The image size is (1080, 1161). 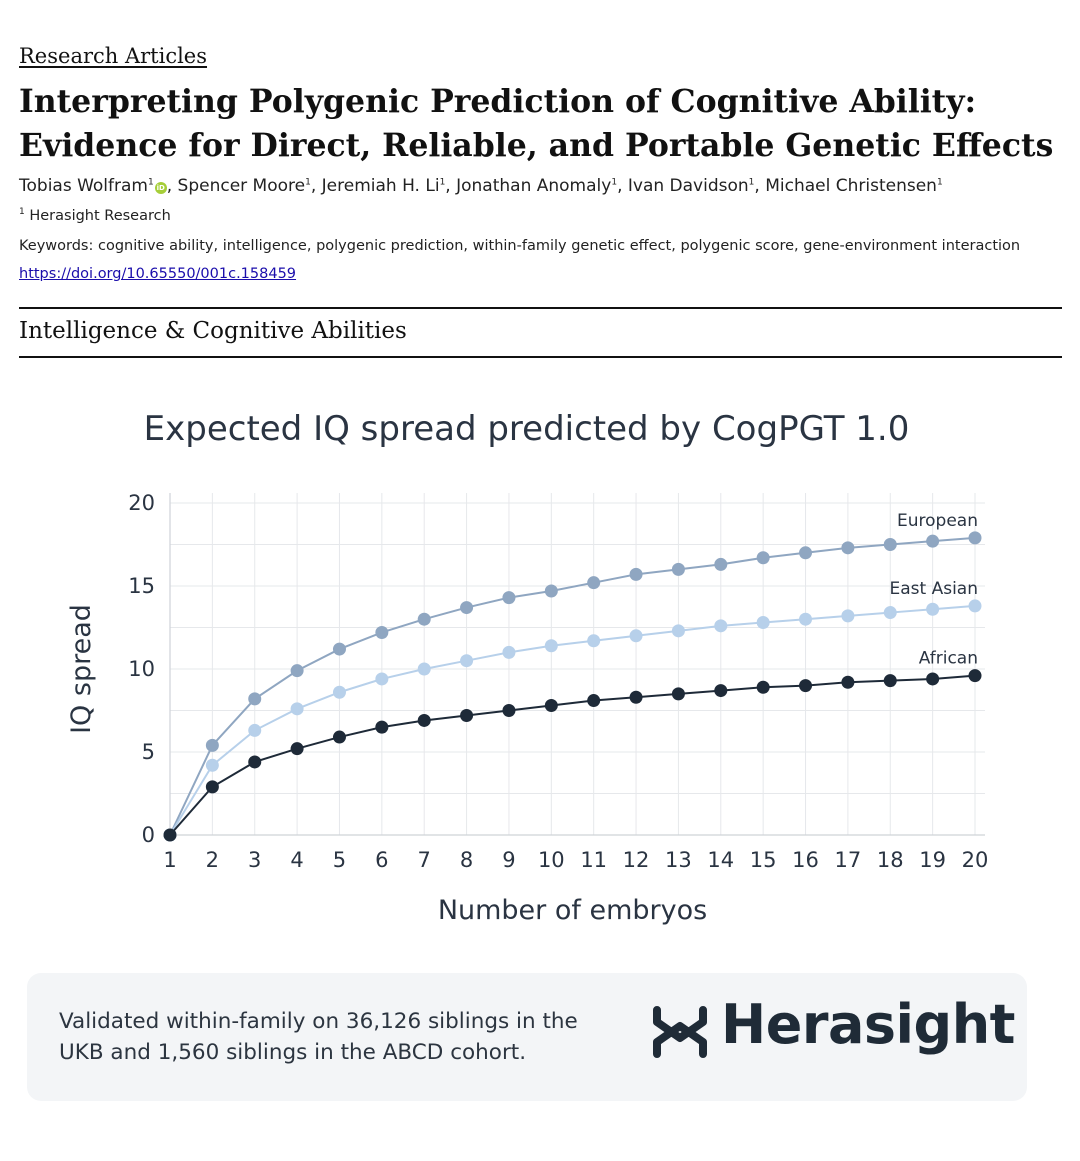 I want to click on affiliation-text: Herasight Research, so click(x=100, y=216).